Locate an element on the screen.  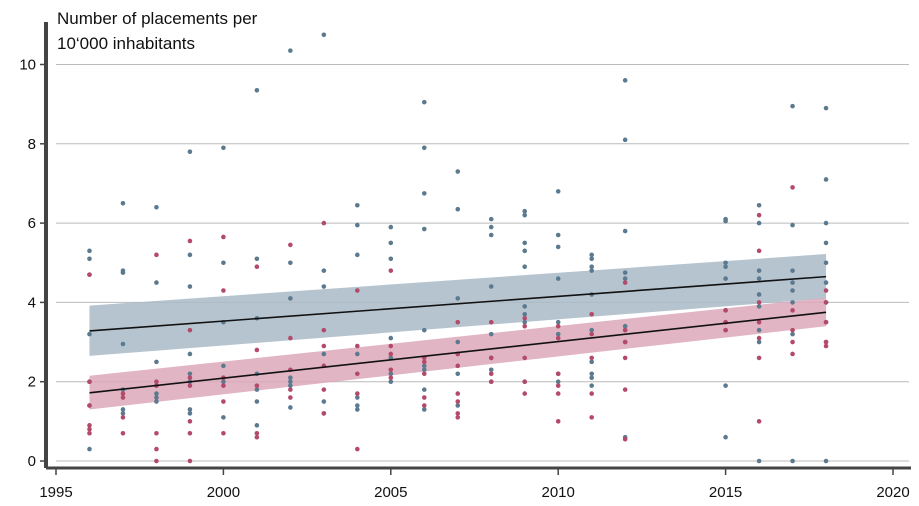
x-tick-label: 1995 is located at coordinates (55, 492).